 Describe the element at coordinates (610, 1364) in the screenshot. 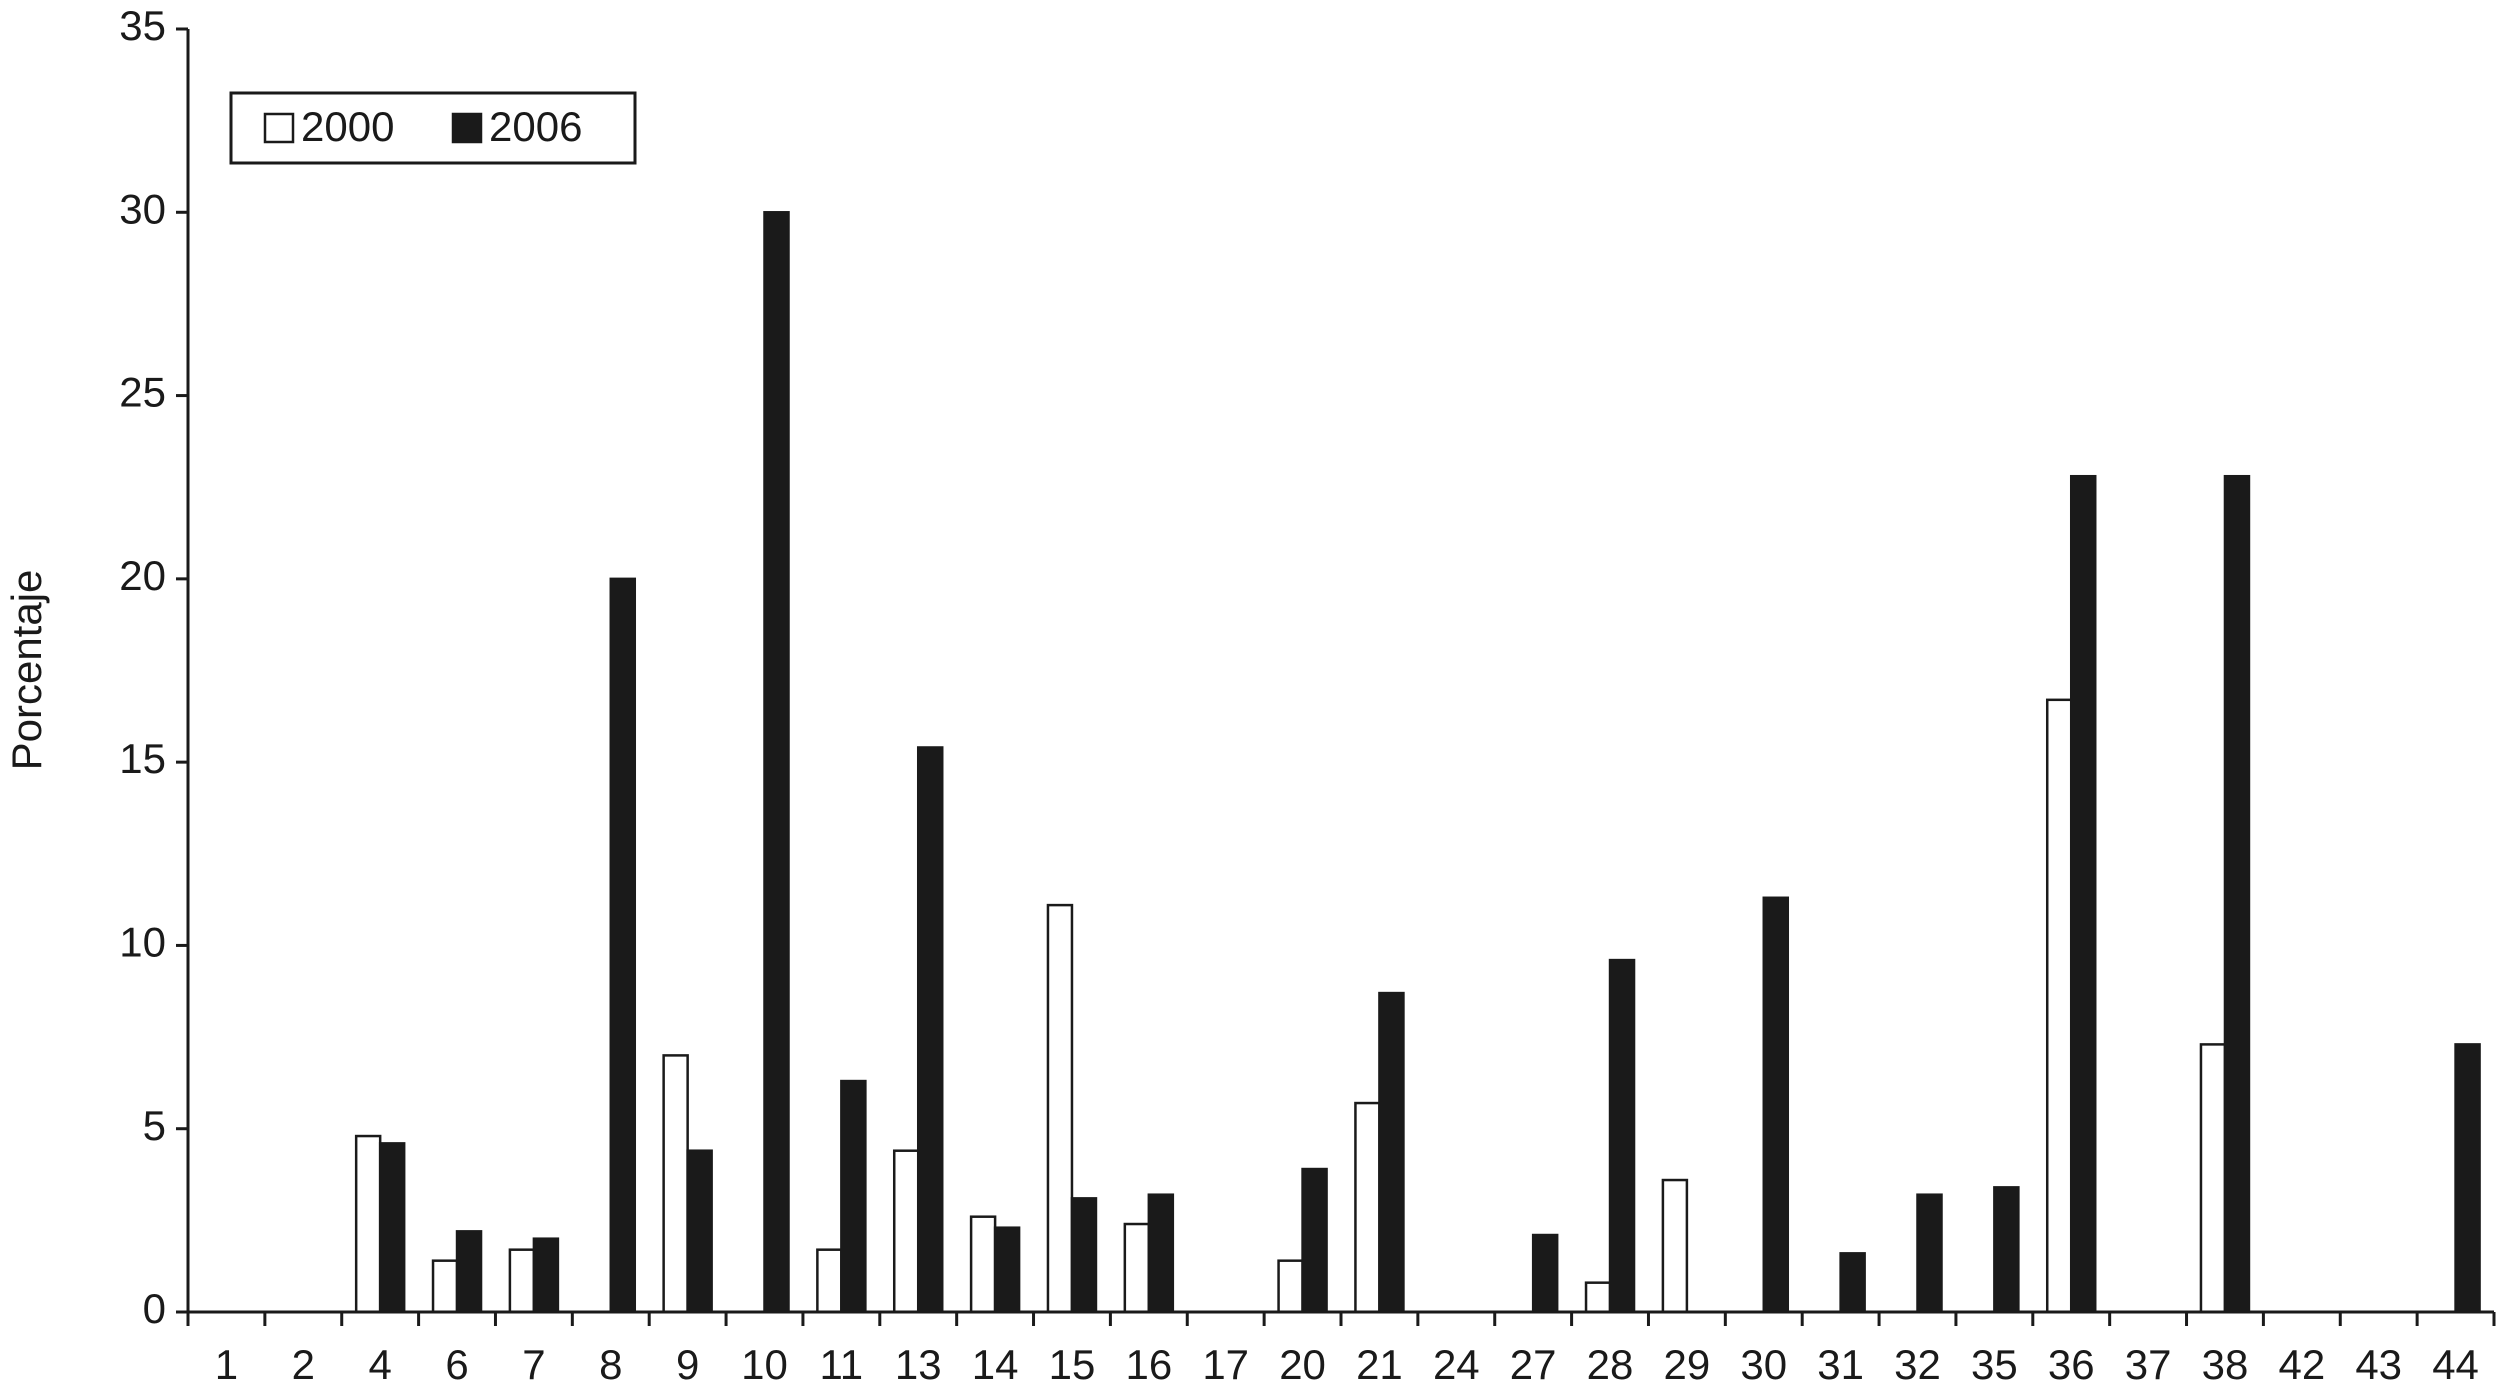

I see `x-tick-label: 8` at that location.